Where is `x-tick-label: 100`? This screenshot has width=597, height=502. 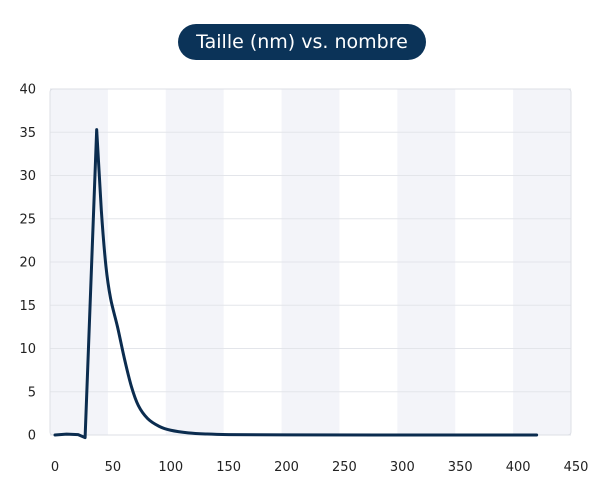
x-tick-label: 100 is located at coordinates (170, 467).